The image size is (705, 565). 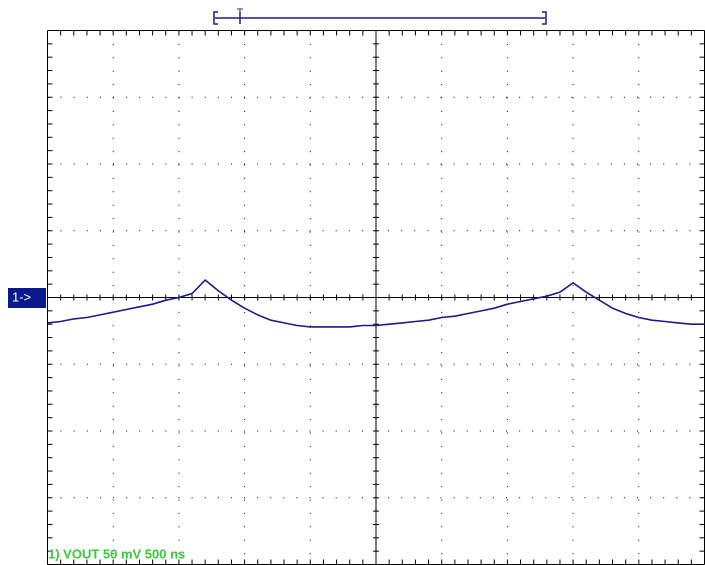 What do you see at coordinates (116, 553) in the screenshot?
I see `channel-label: 1) VOUT 50 mV 500 ns` at bounding box center [116, 553].